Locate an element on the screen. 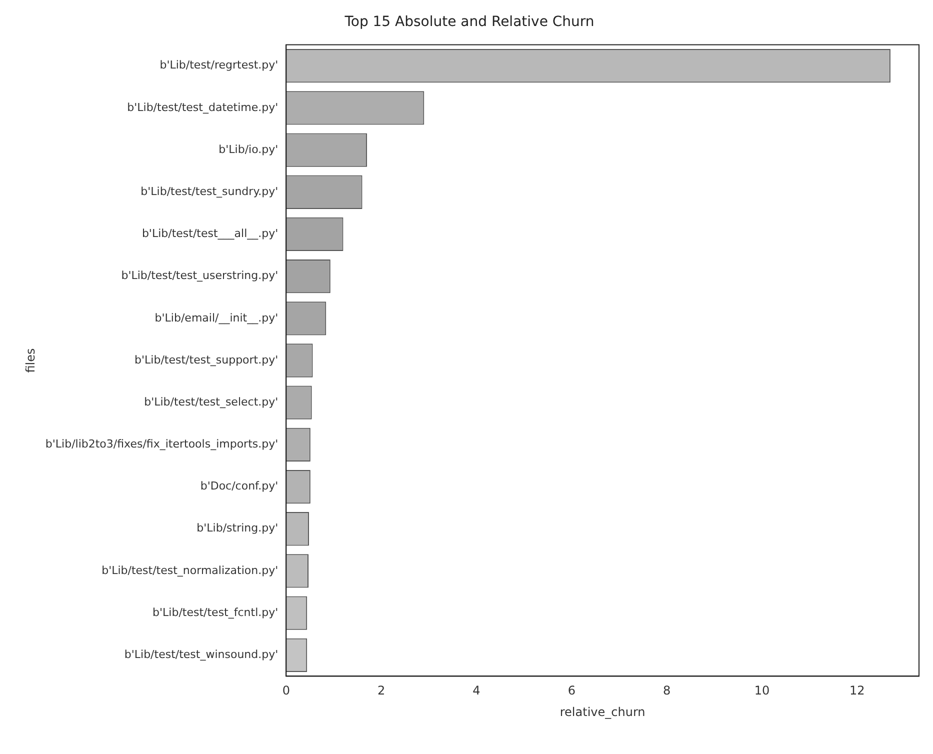  y-tick-label: b'Lib/test/test_support.py' is located at coordinates (206, 359).